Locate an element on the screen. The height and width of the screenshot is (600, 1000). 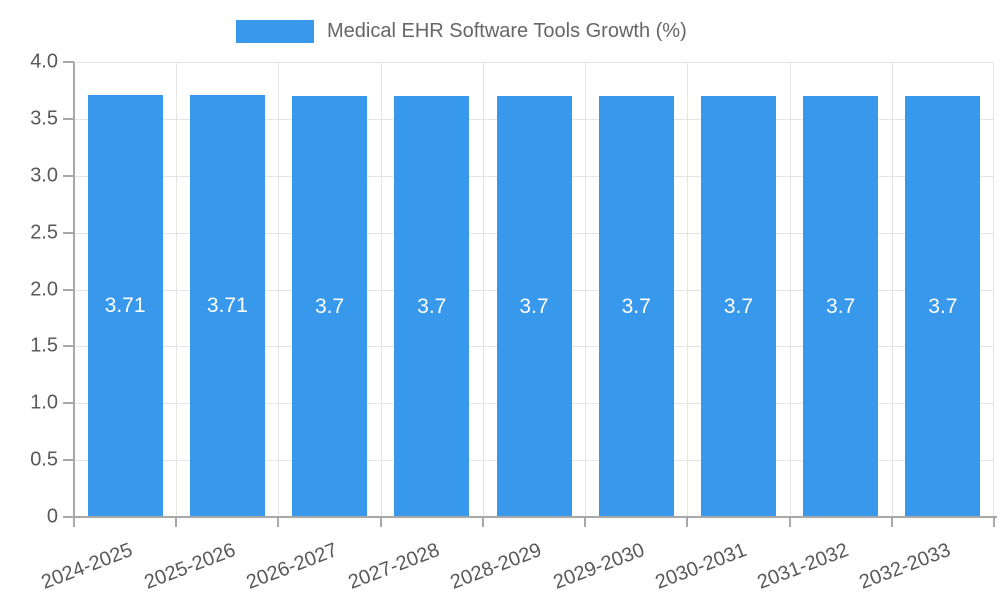
x-tick-label: 2024-2025 is located at coordinates (87, 566).